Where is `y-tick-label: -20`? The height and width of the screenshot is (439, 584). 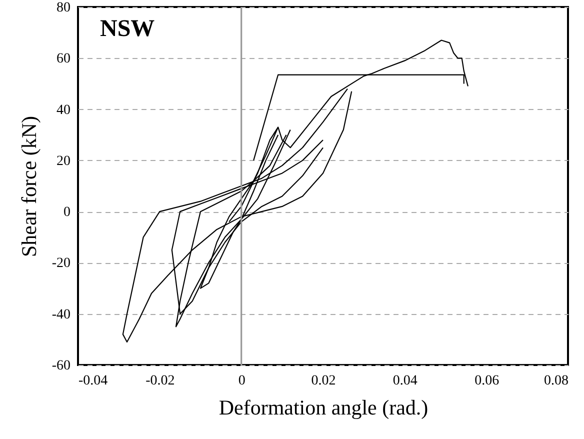
y-tick-label: -20 is located at coordinates (61, 264).